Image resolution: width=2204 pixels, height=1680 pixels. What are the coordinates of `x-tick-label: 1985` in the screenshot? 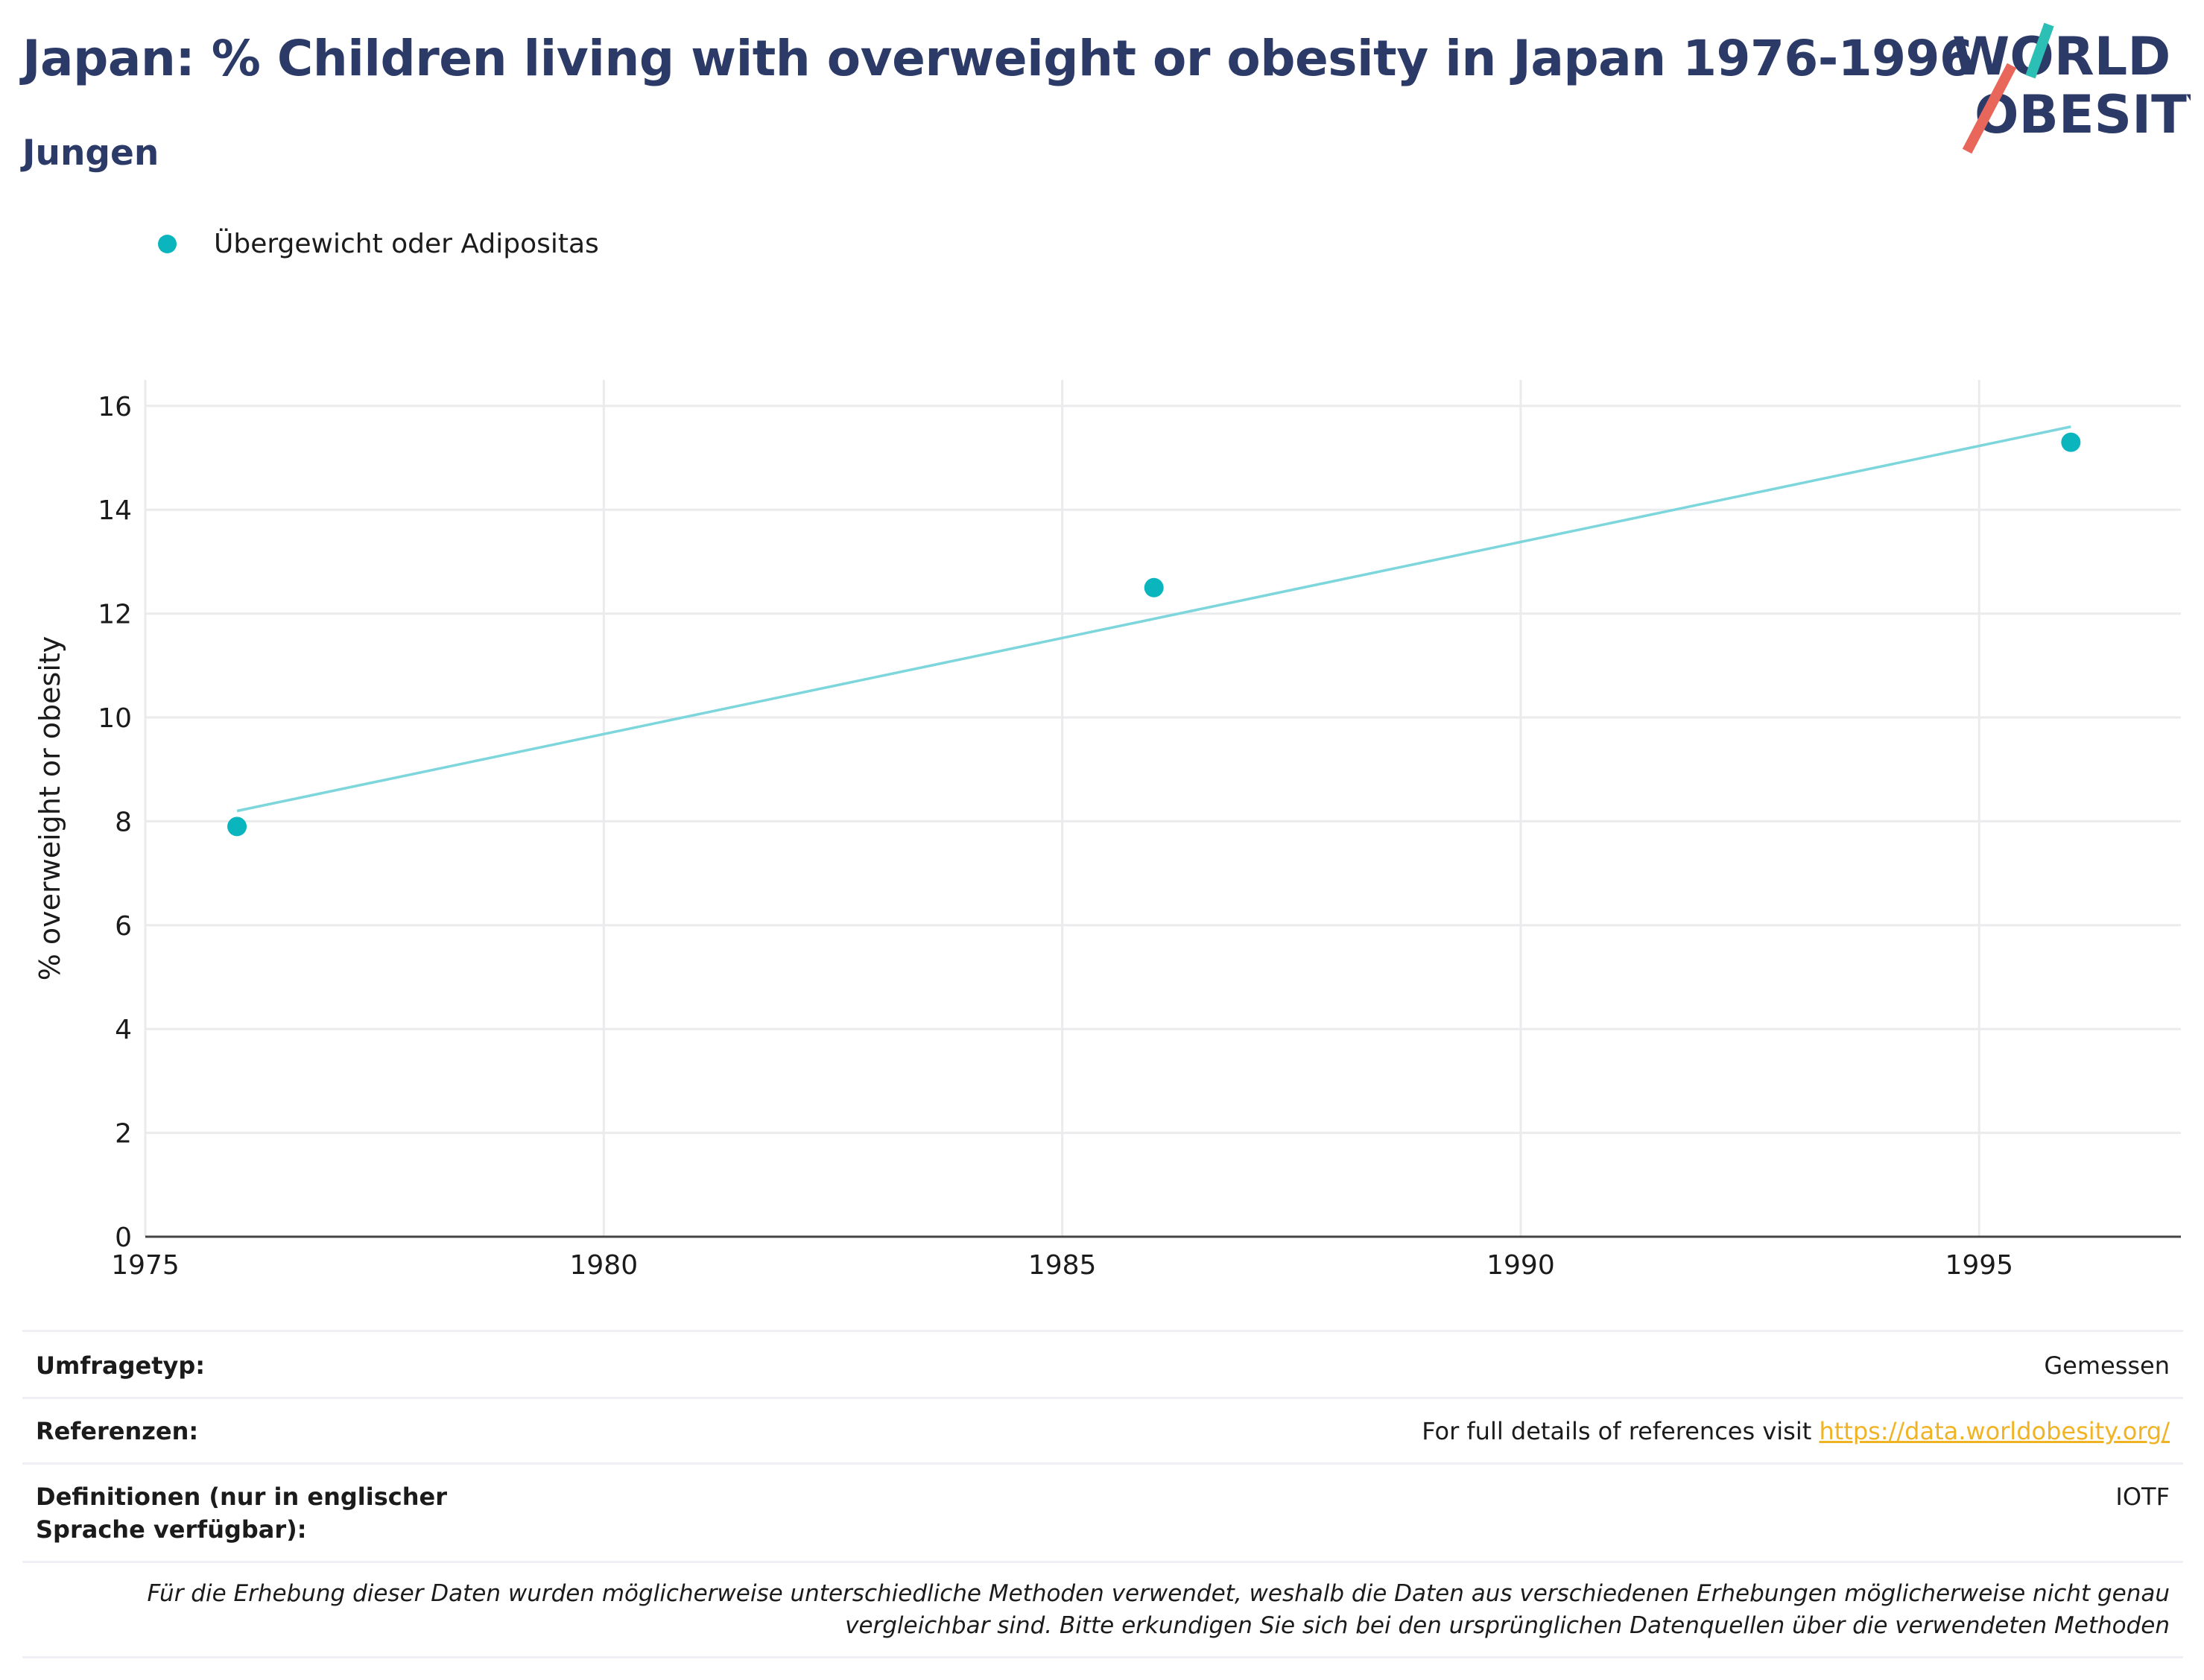 It's located at (1062, 1265).